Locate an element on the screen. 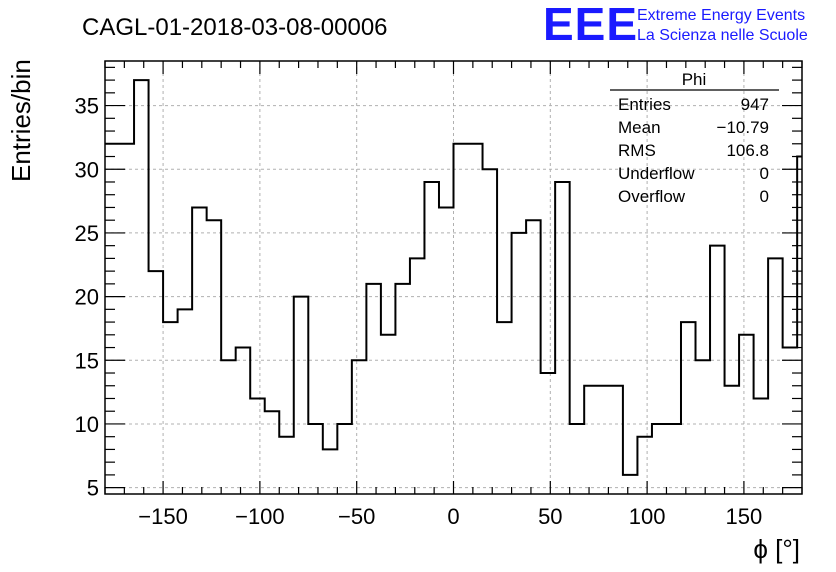 This screenshot has height=572, width=836. y-tick-label: 30 is located at coordinates (87, 169).